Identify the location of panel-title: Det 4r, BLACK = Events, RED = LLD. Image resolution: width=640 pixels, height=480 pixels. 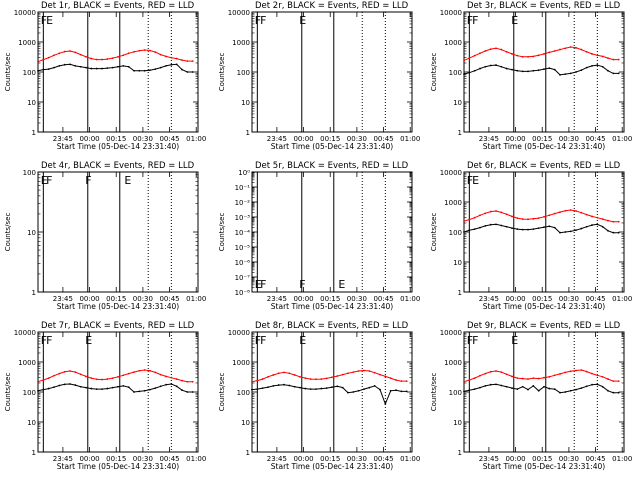
(118, 166).